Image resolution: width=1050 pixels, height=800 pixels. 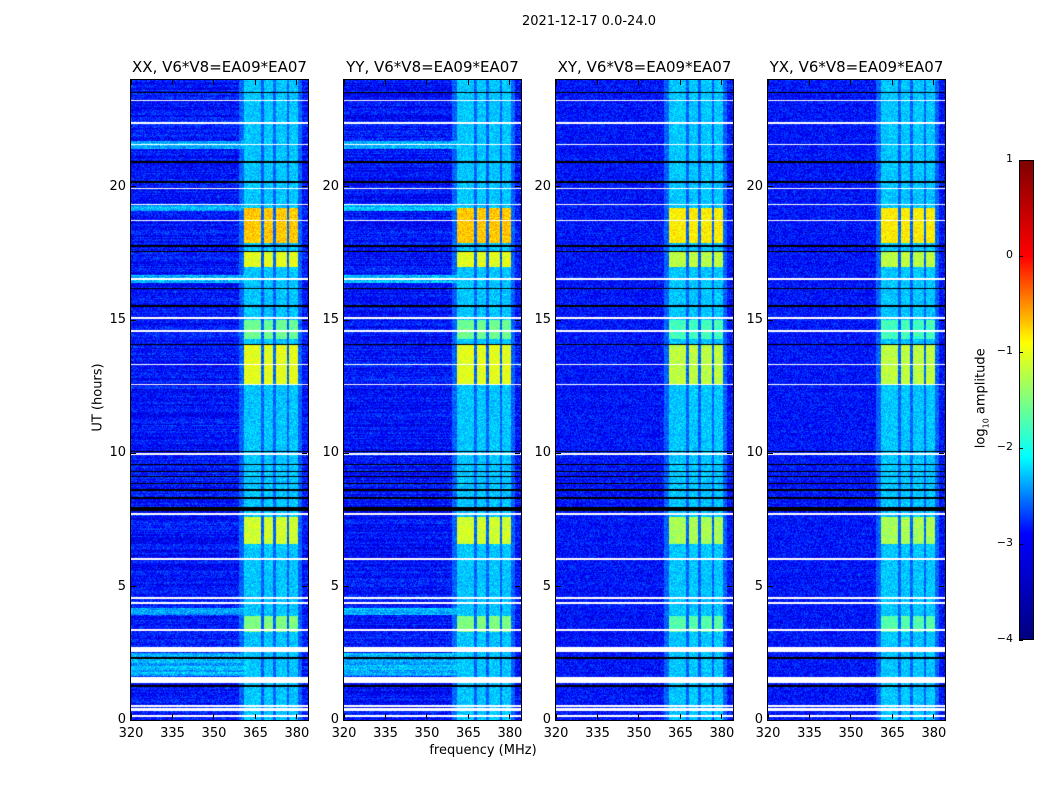 I want to click on colorbar-tick-label: −3, so click(x=1004, y=542).